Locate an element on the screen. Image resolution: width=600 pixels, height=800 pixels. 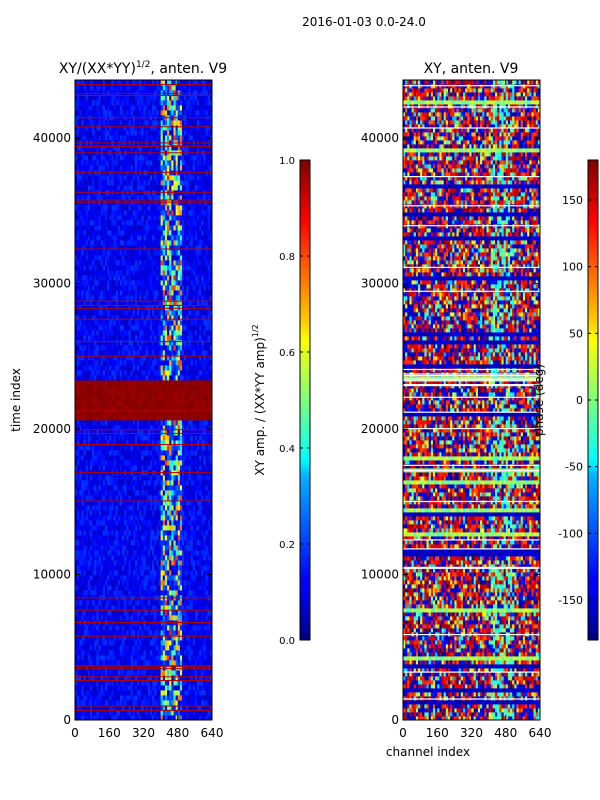
right-cbar-tick-label: 100 is located at coordinates (572, 267).